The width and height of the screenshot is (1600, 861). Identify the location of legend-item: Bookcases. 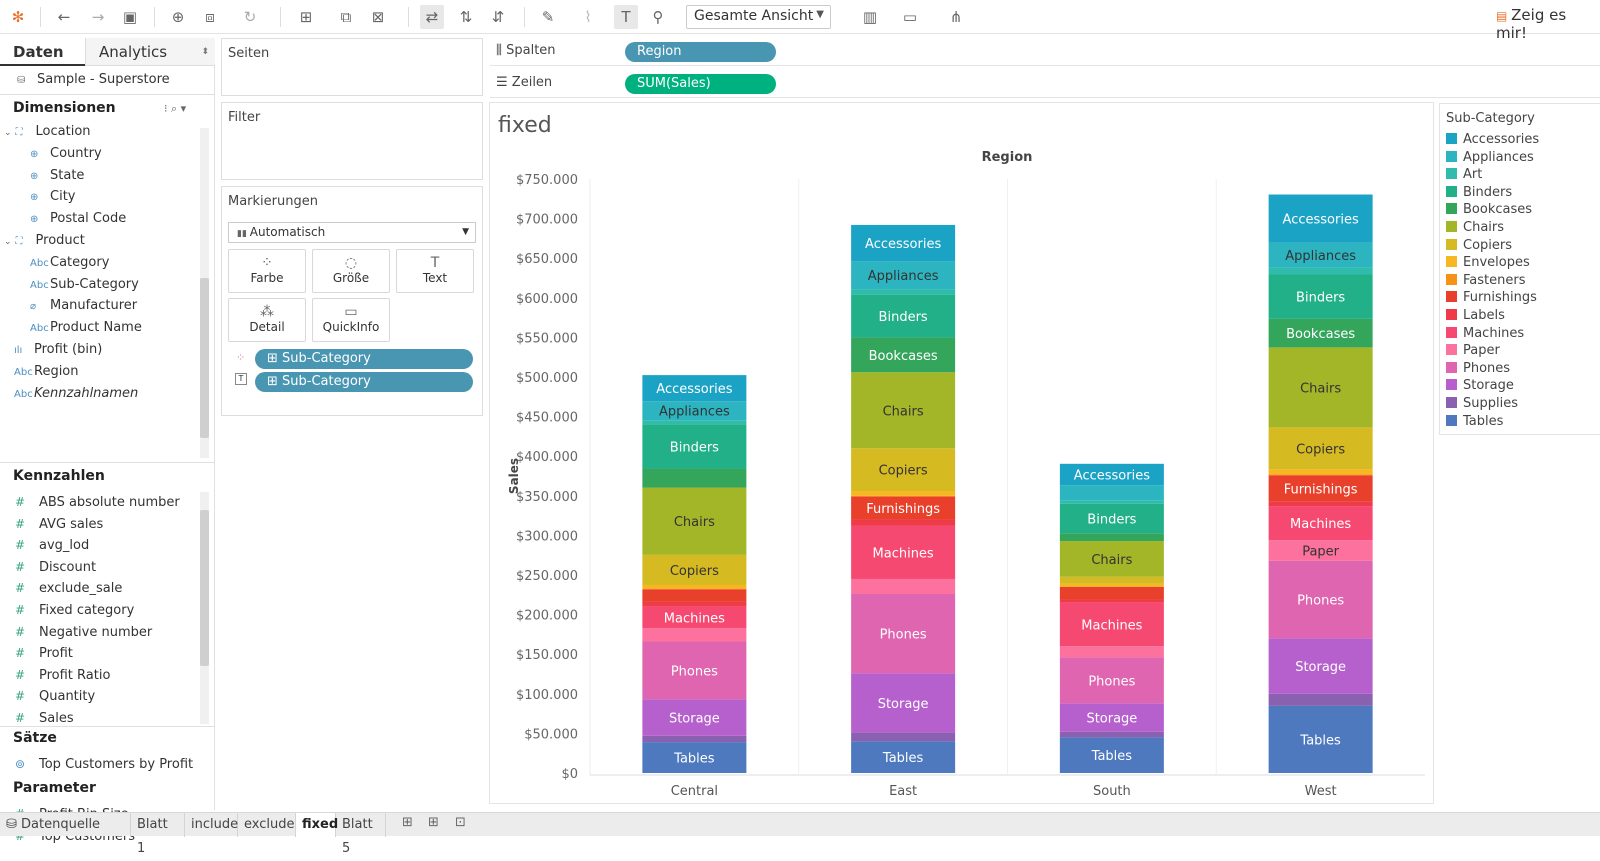
(1489, 209).